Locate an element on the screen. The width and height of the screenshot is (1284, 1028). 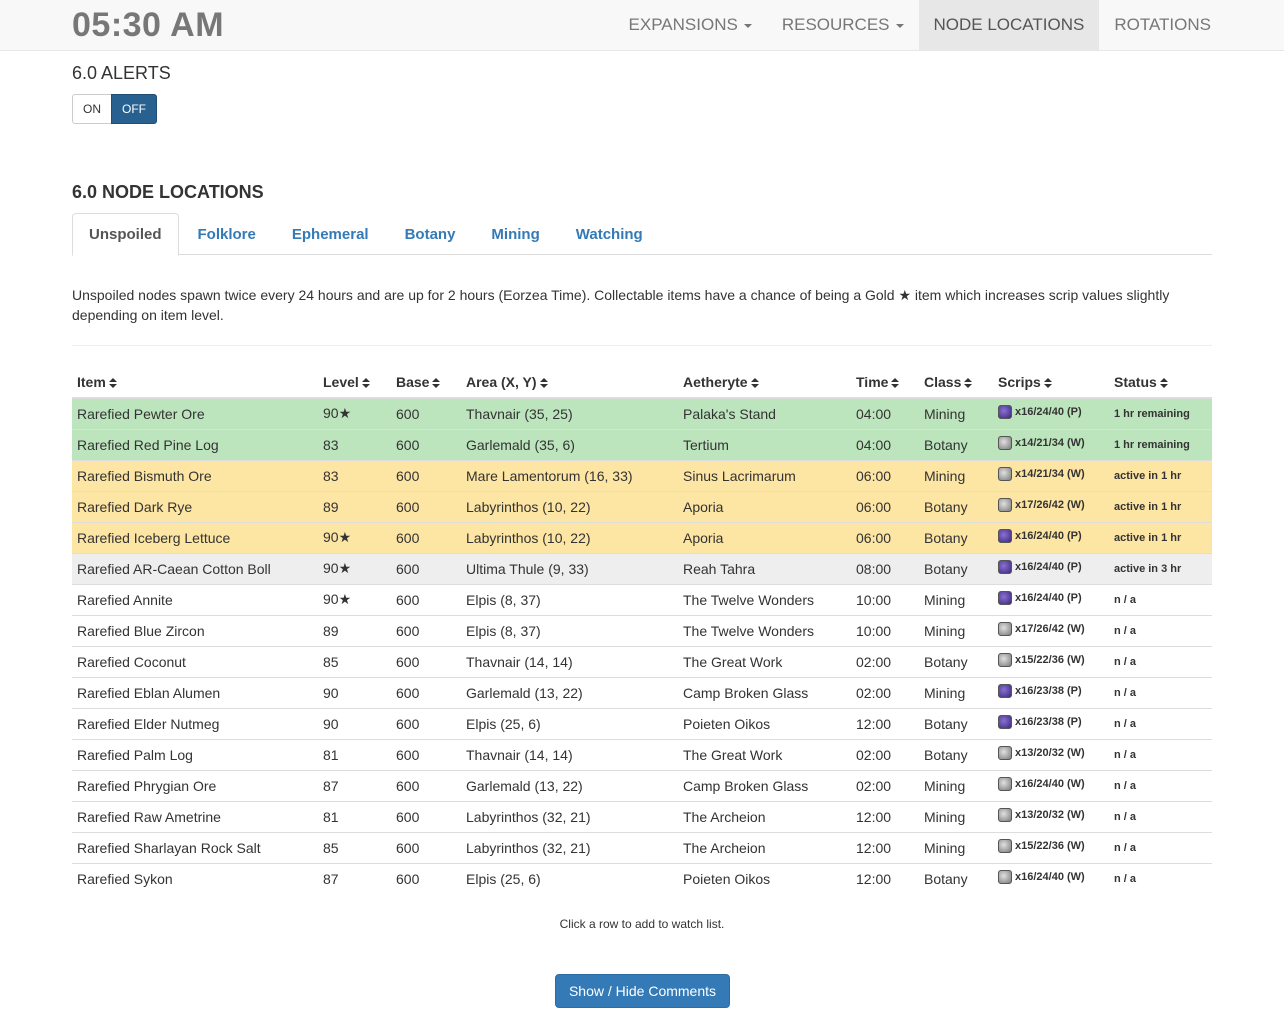
cell-time: 10:00 is located at coordinates (885, 599).